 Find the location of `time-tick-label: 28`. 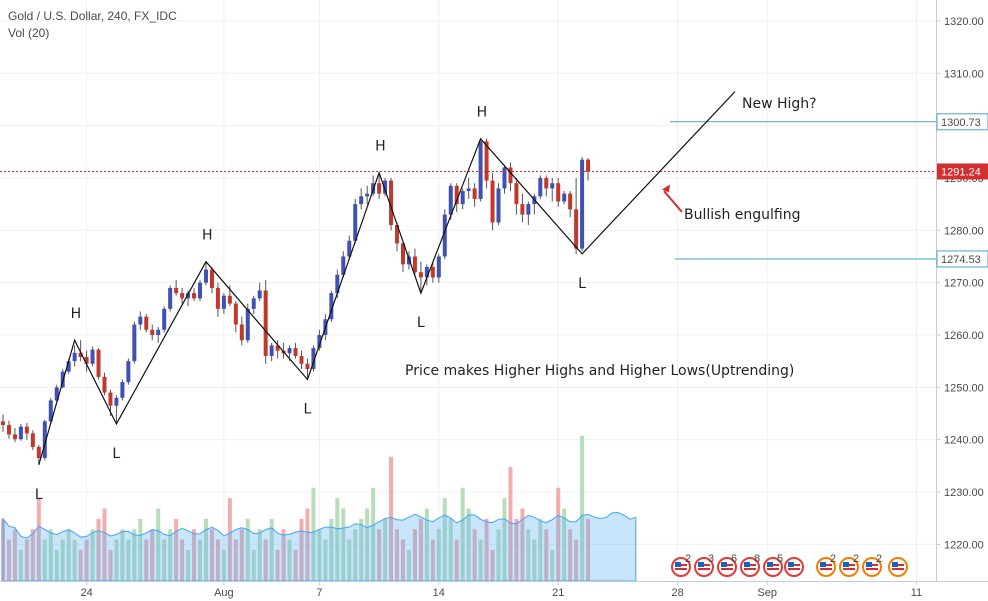

time-tick-label: 28 is located at coordinates (677, 593).